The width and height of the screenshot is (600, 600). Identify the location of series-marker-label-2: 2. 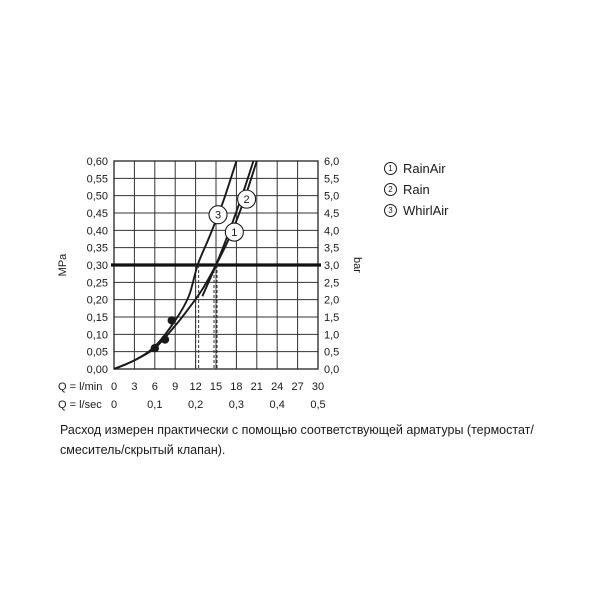
(247, 200).